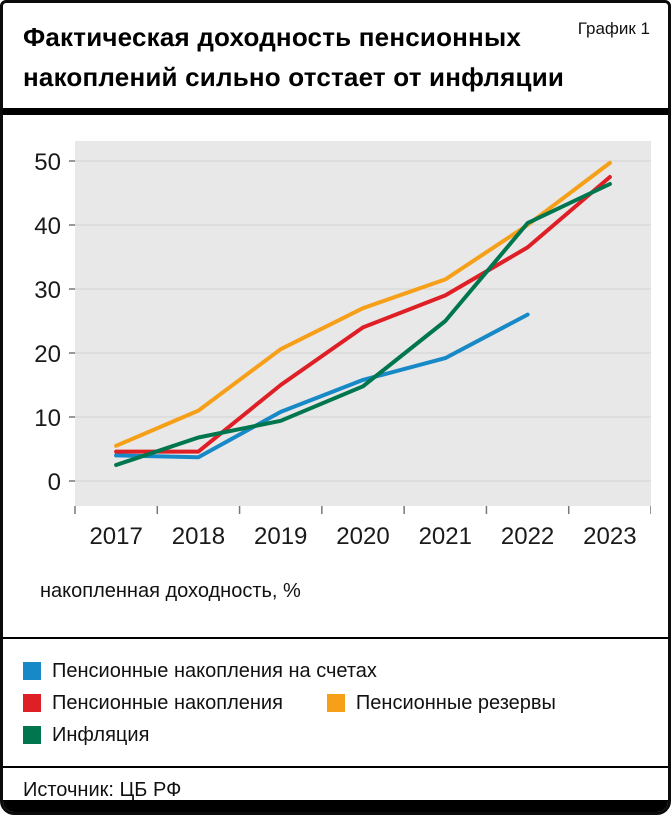 The image size is (671, 815). Describe the element at coordinates (47, 162) in the screenshot. I see `y-tick-label: 50` at that location.